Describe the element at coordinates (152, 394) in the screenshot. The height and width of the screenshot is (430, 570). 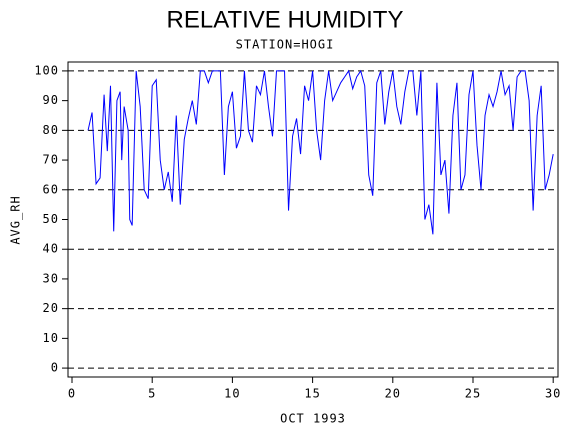
I see `x-tick-label: 5` at that location.